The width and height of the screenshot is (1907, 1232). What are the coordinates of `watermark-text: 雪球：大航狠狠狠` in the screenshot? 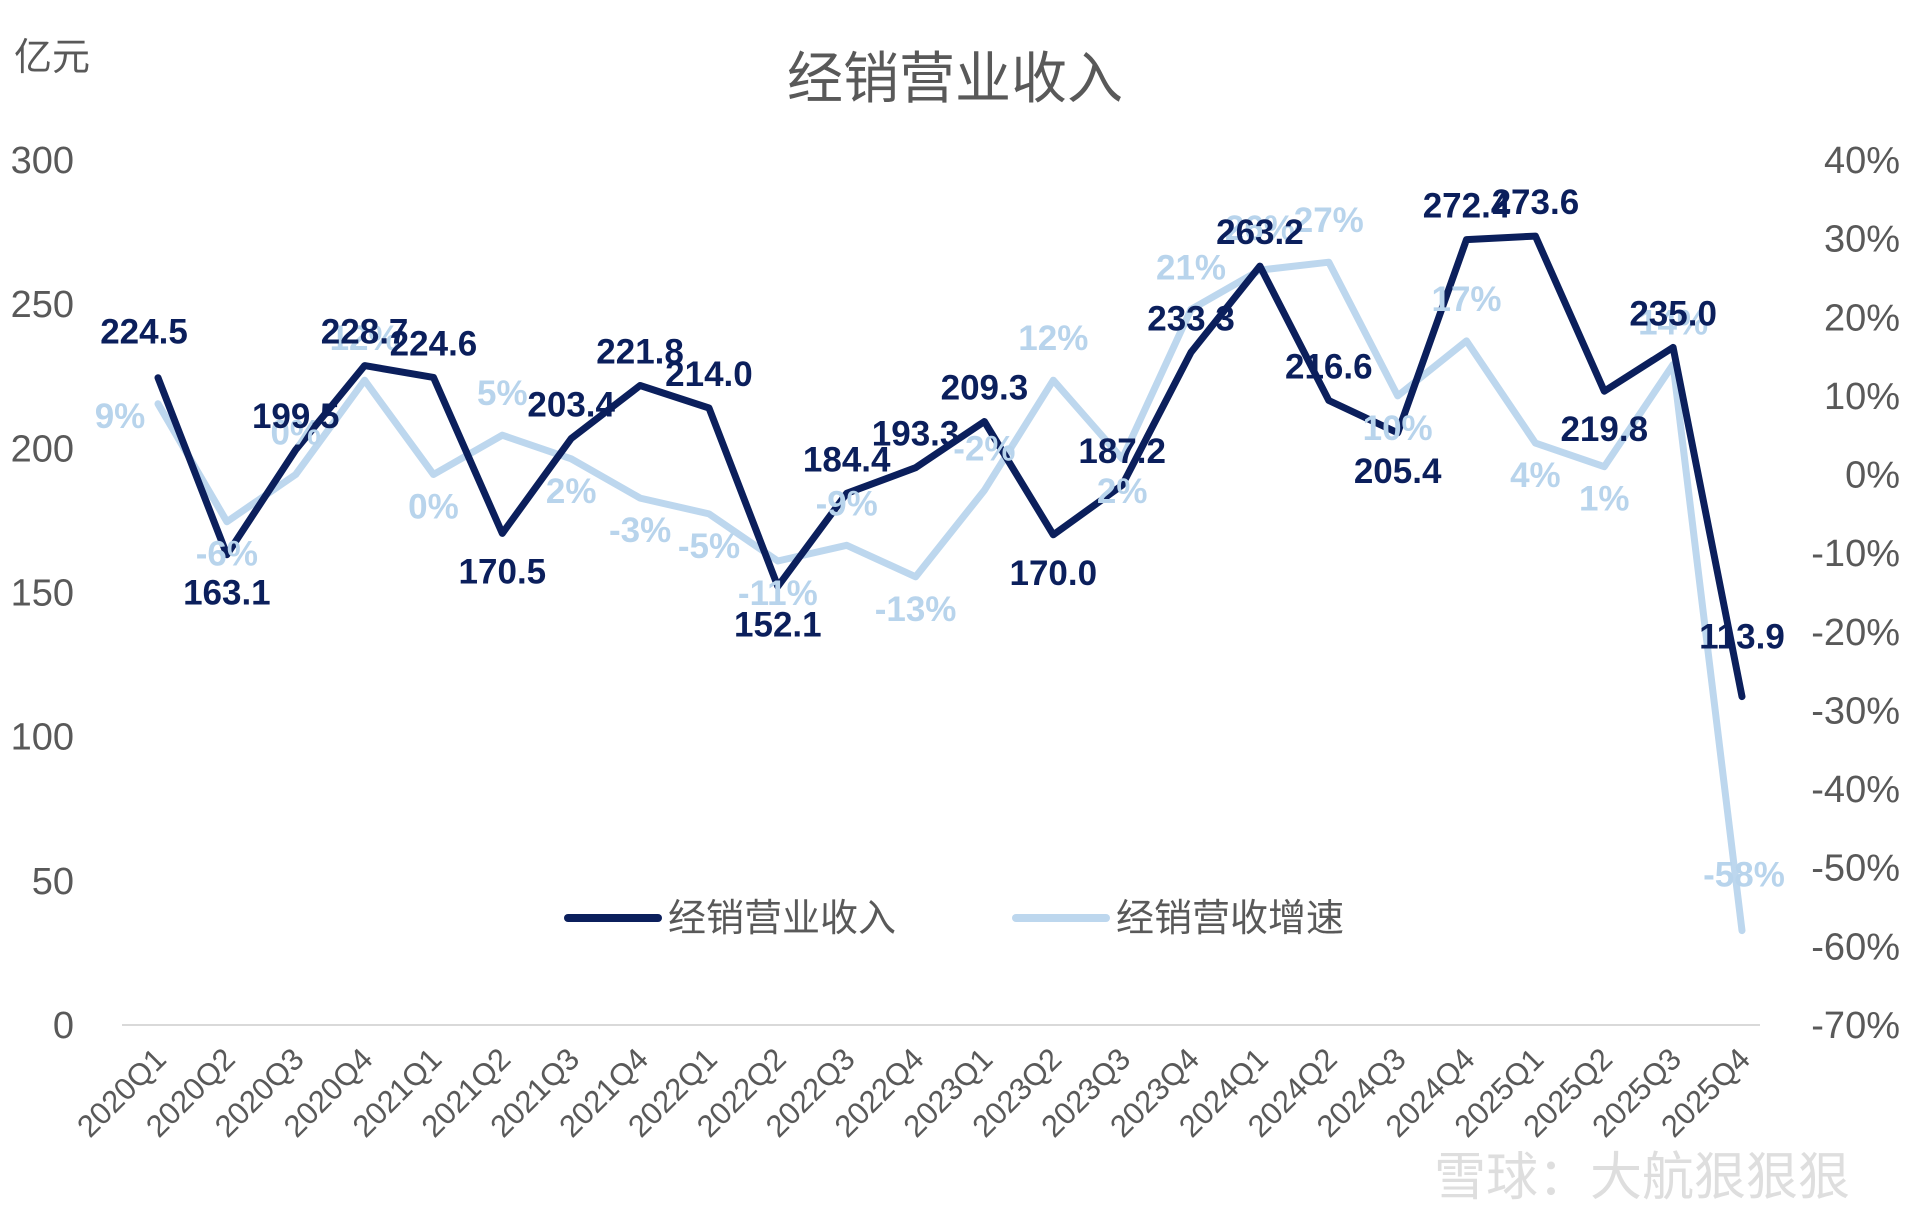 It's located at (1642, 1178).